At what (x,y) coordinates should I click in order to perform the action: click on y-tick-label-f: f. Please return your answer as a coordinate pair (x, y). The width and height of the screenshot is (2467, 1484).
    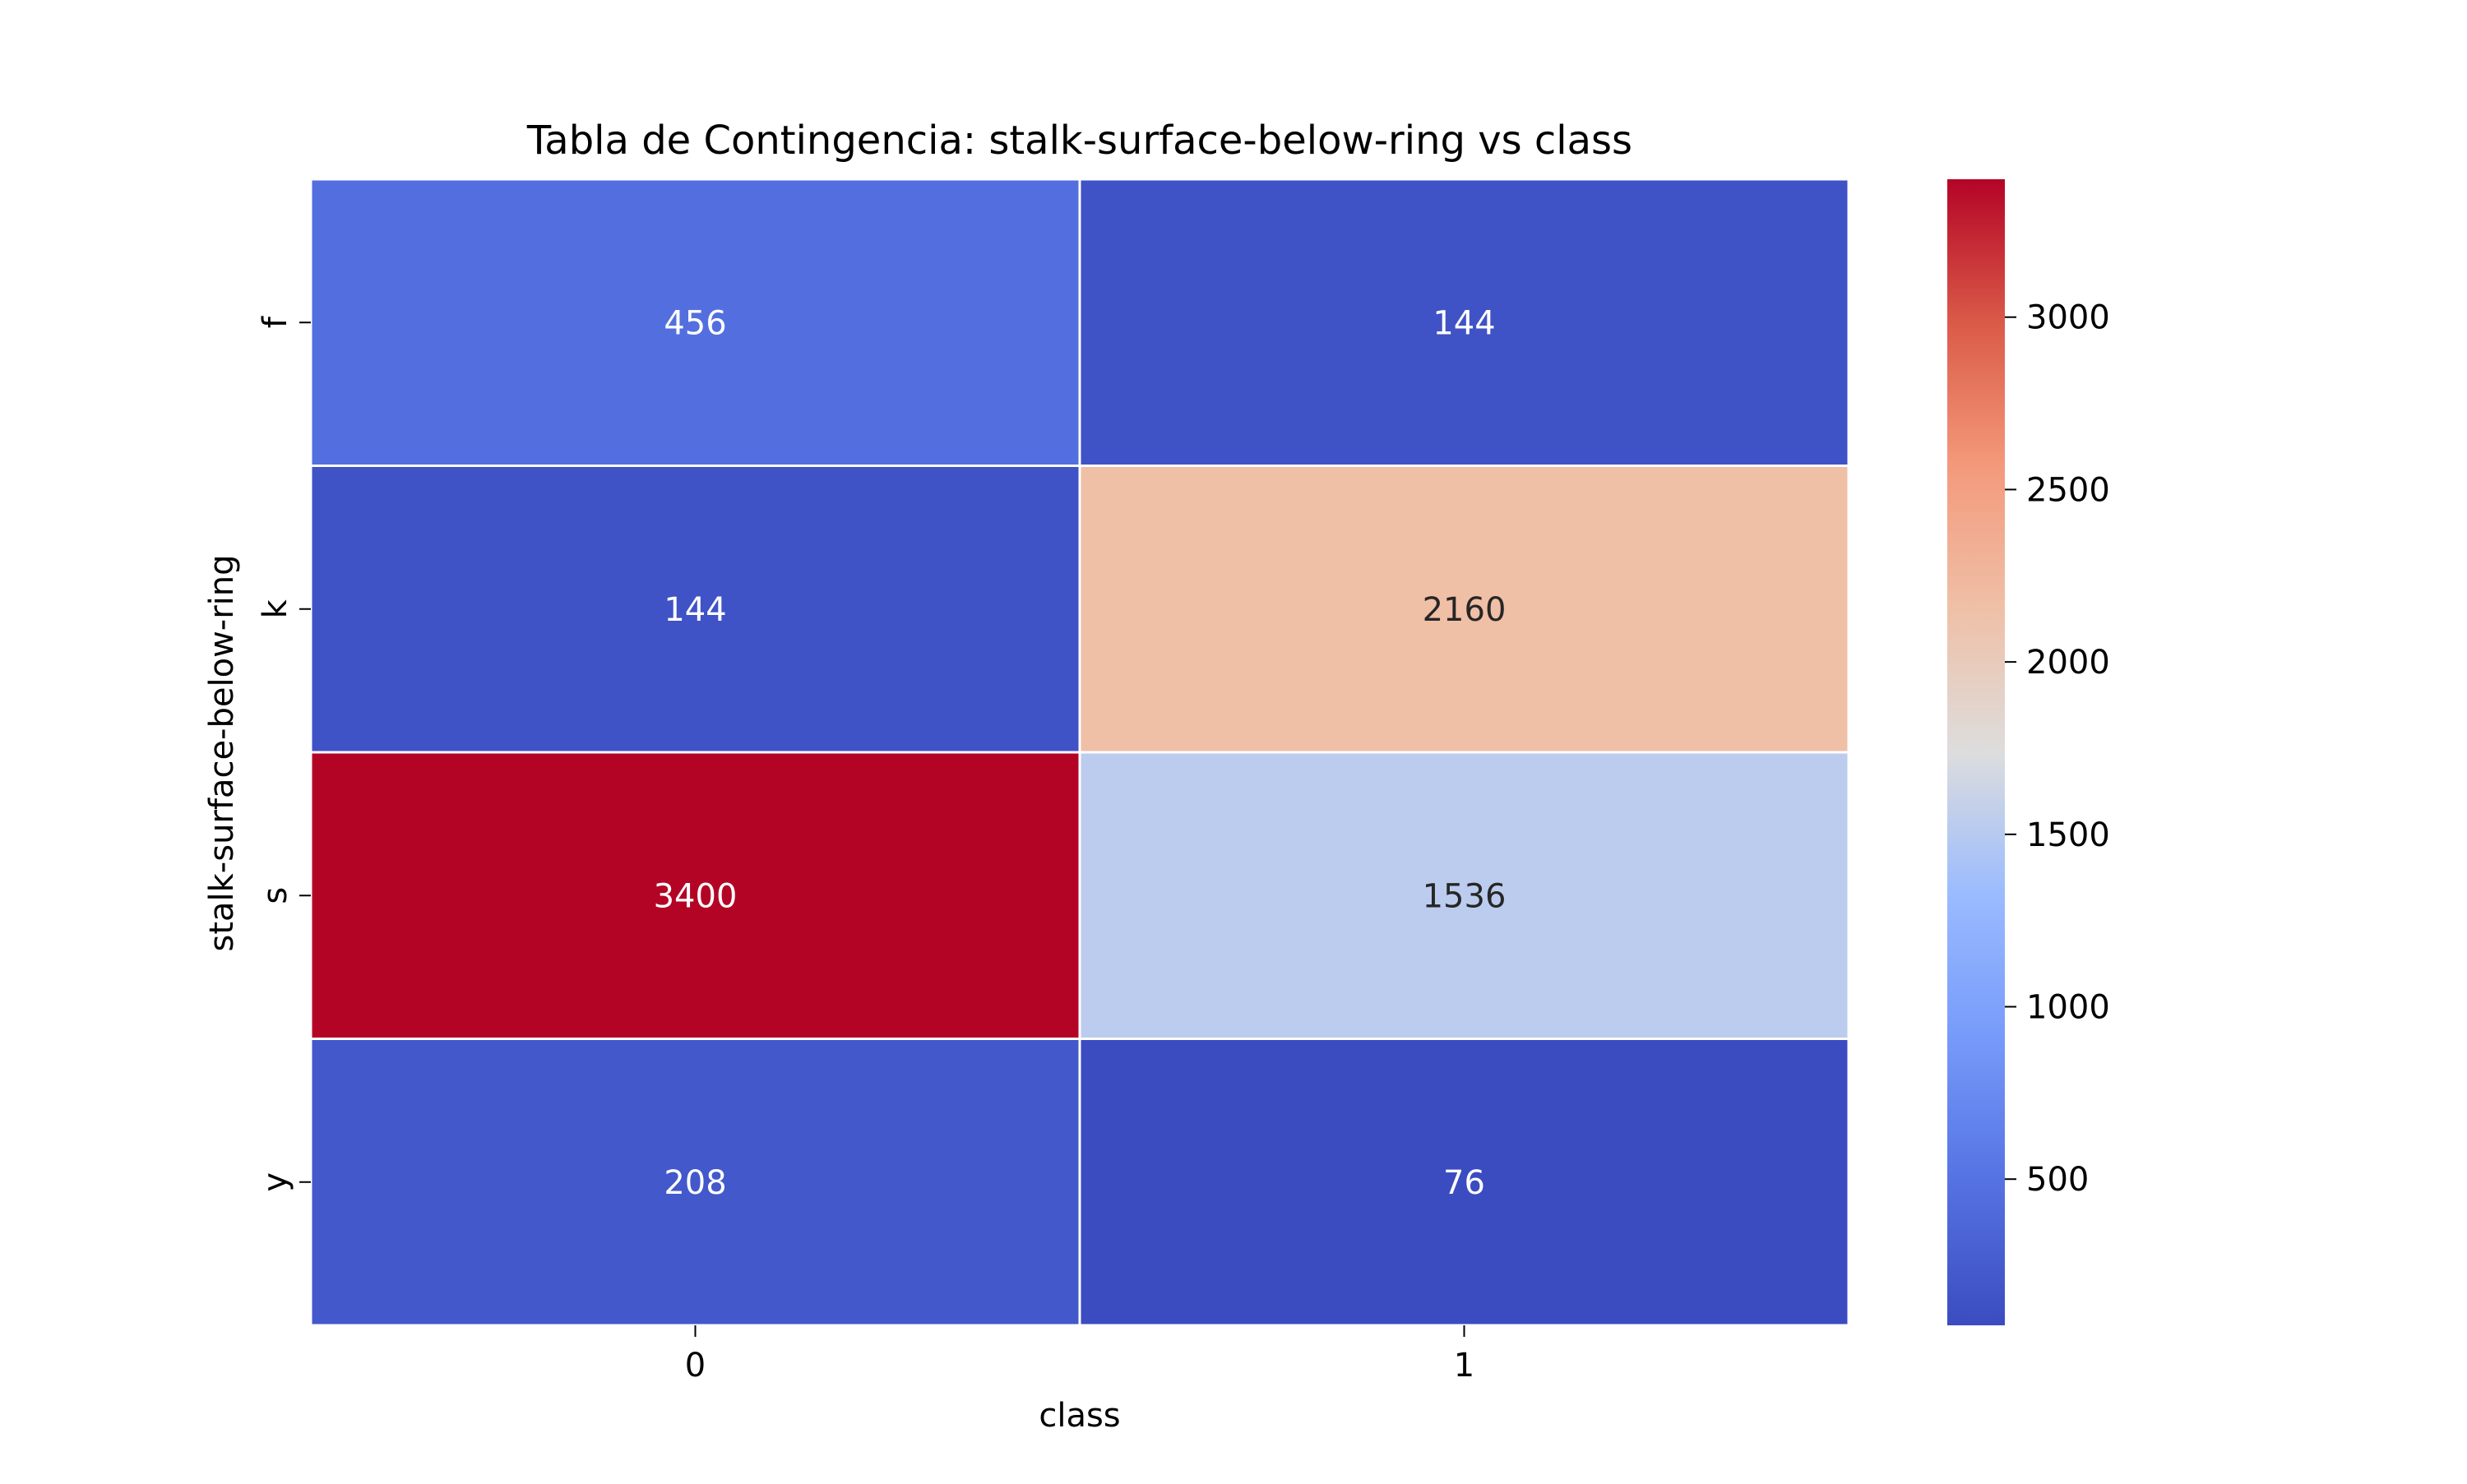
    Looking at the image, I should click on (275, 322).